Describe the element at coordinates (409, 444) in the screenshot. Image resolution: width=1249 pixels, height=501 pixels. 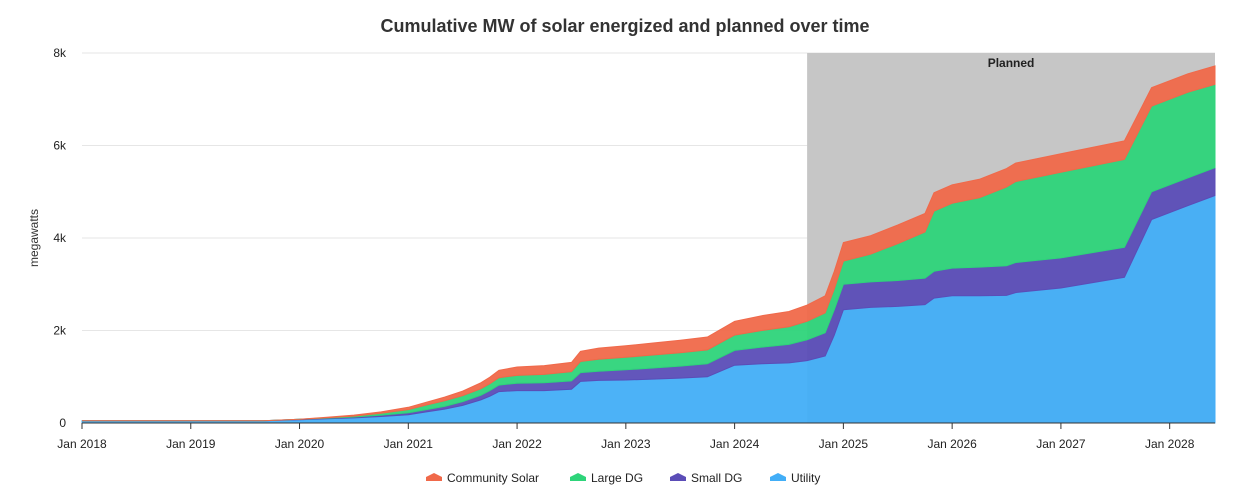
I see `x-tick-label: Jan 2021` at that location.